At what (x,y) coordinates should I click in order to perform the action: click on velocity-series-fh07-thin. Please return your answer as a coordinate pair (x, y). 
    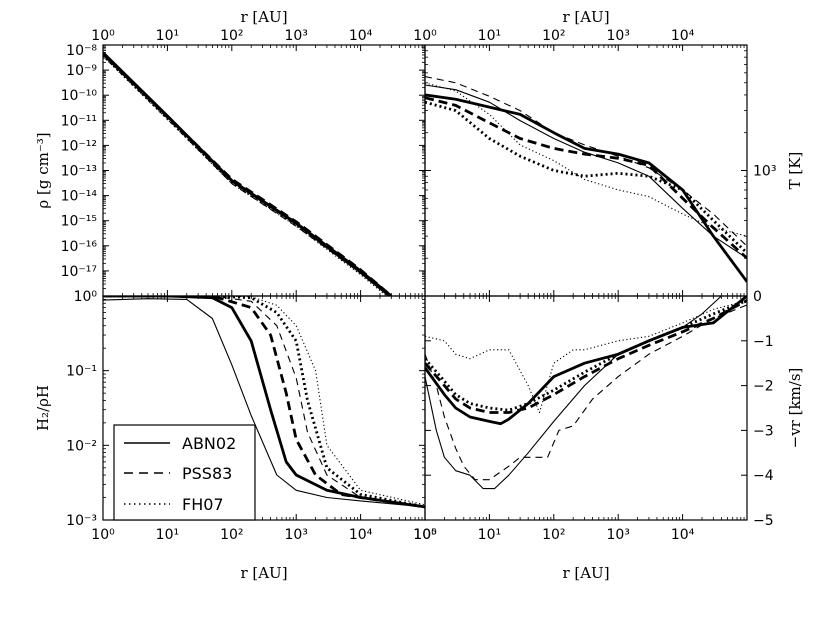
    Looking at the image, I should click on (586, 356).